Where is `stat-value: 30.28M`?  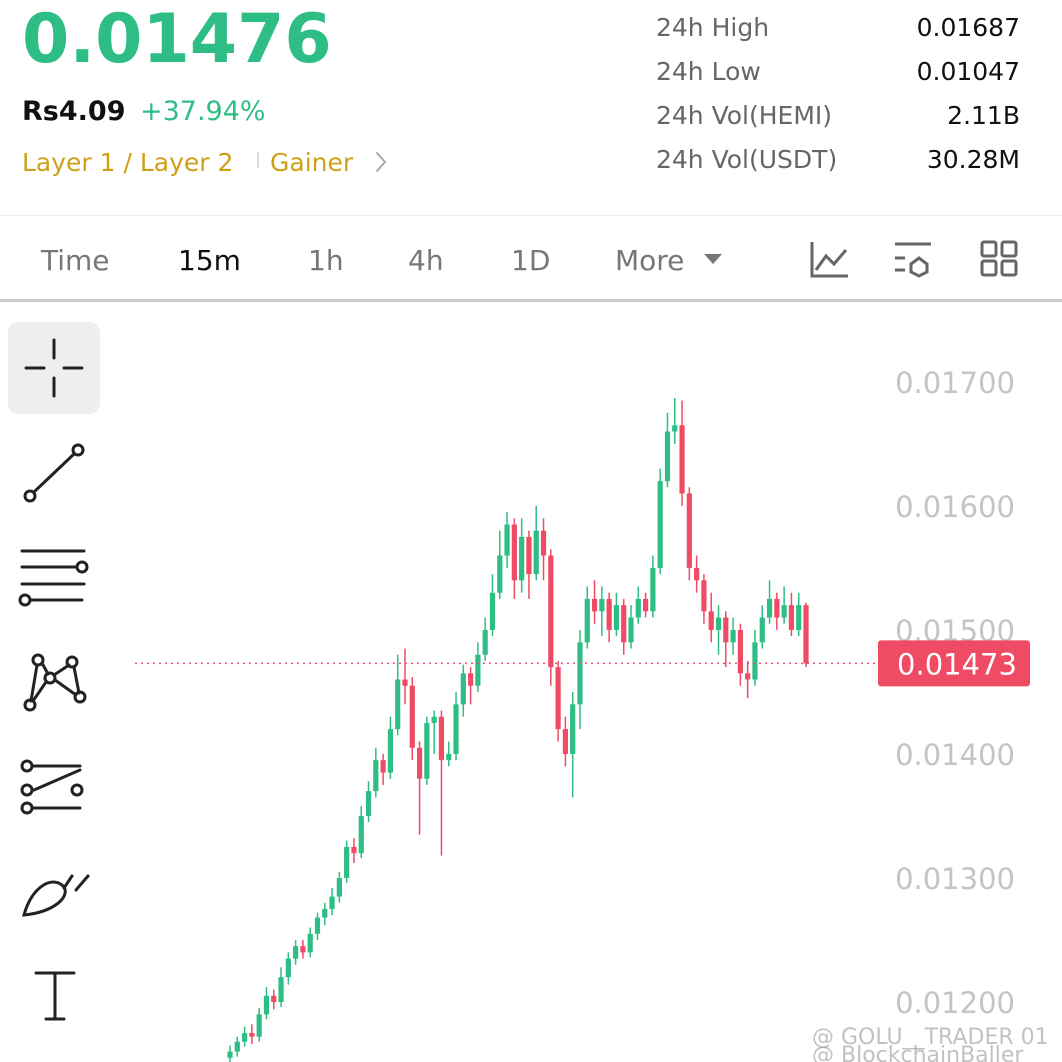
stat-value: 30.28M is located at coordinates (973, 159).